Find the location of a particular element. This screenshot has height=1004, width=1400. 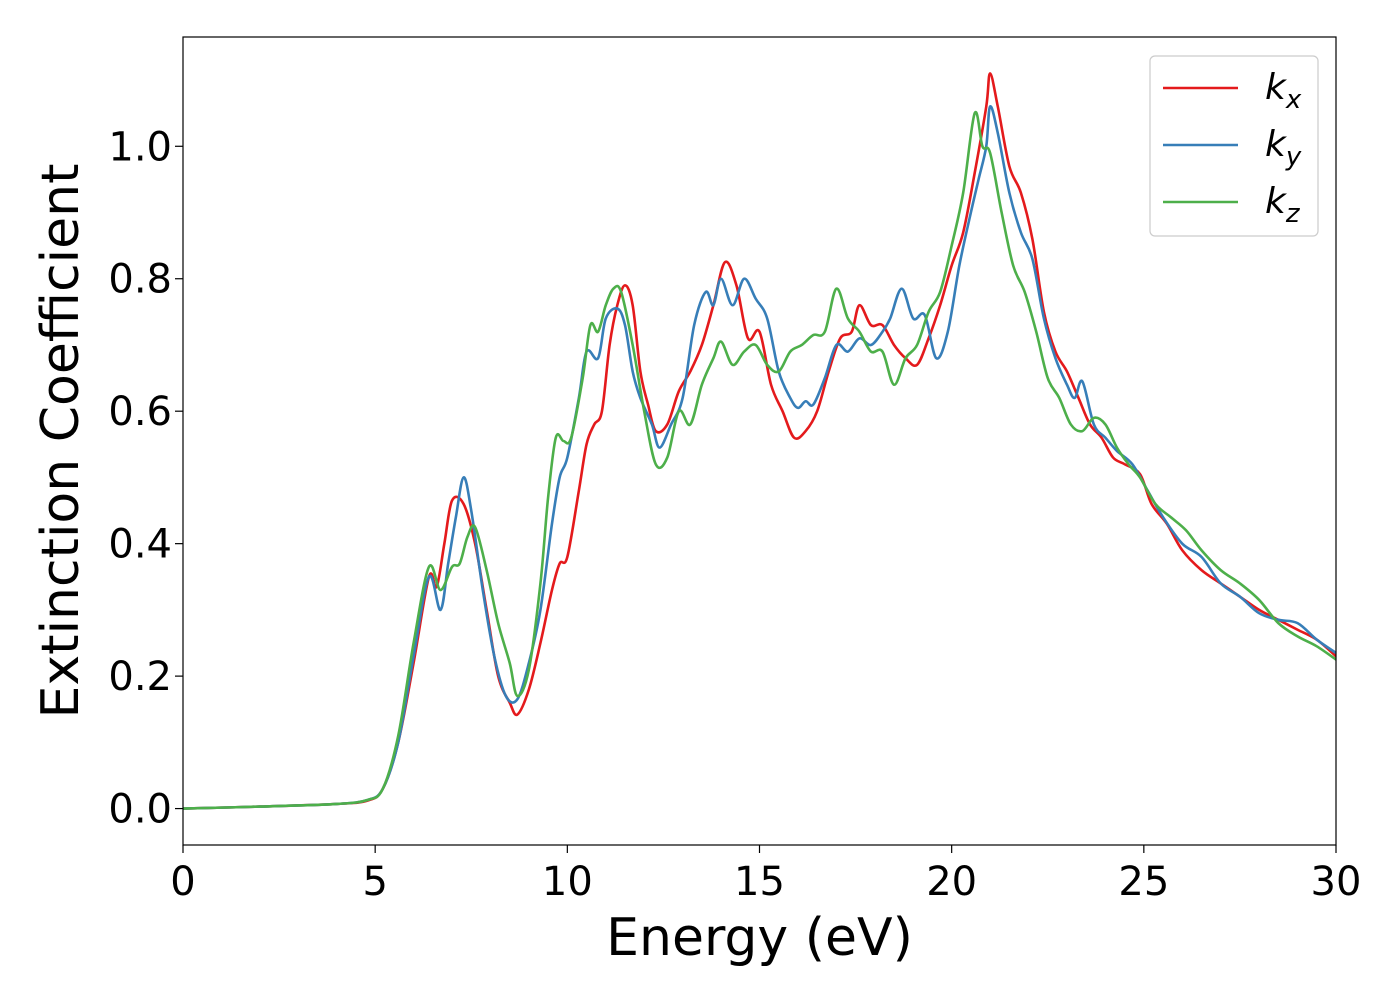

x-axis-label: Energy (eV) is located at coordinates (759, 938).